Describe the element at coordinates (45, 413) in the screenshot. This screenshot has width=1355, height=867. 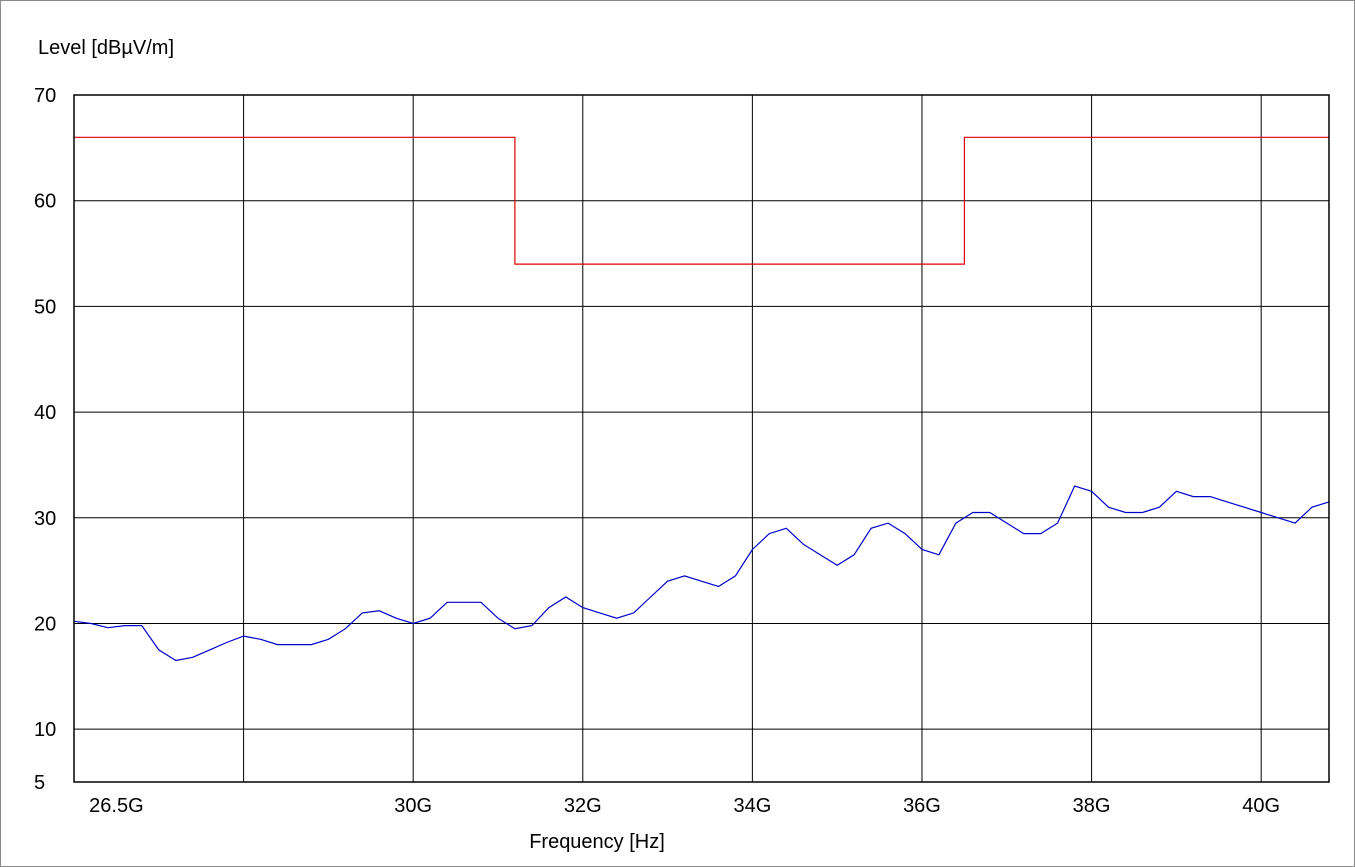
I see `y-tick-label: 40` at that location.